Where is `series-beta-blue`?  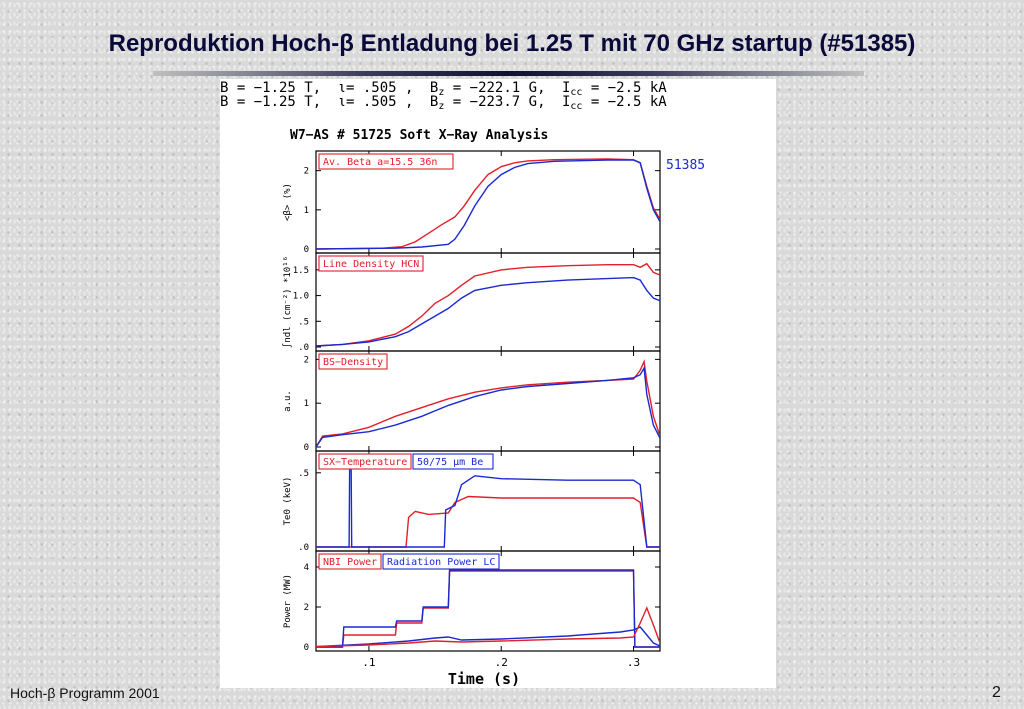 series-beta-blue is located at coordinates (488, 204).